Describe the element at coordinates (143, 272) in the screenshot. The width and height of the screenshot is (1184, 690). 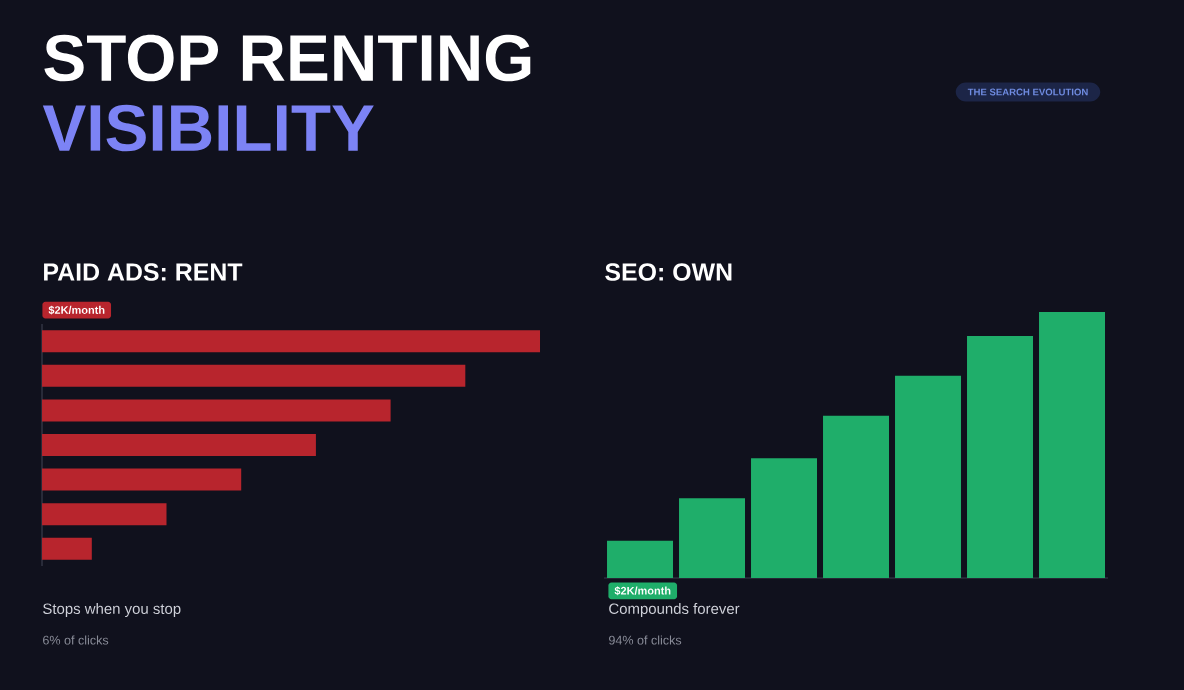
I see `chart-title: PAID ADS: RENT` at that location.